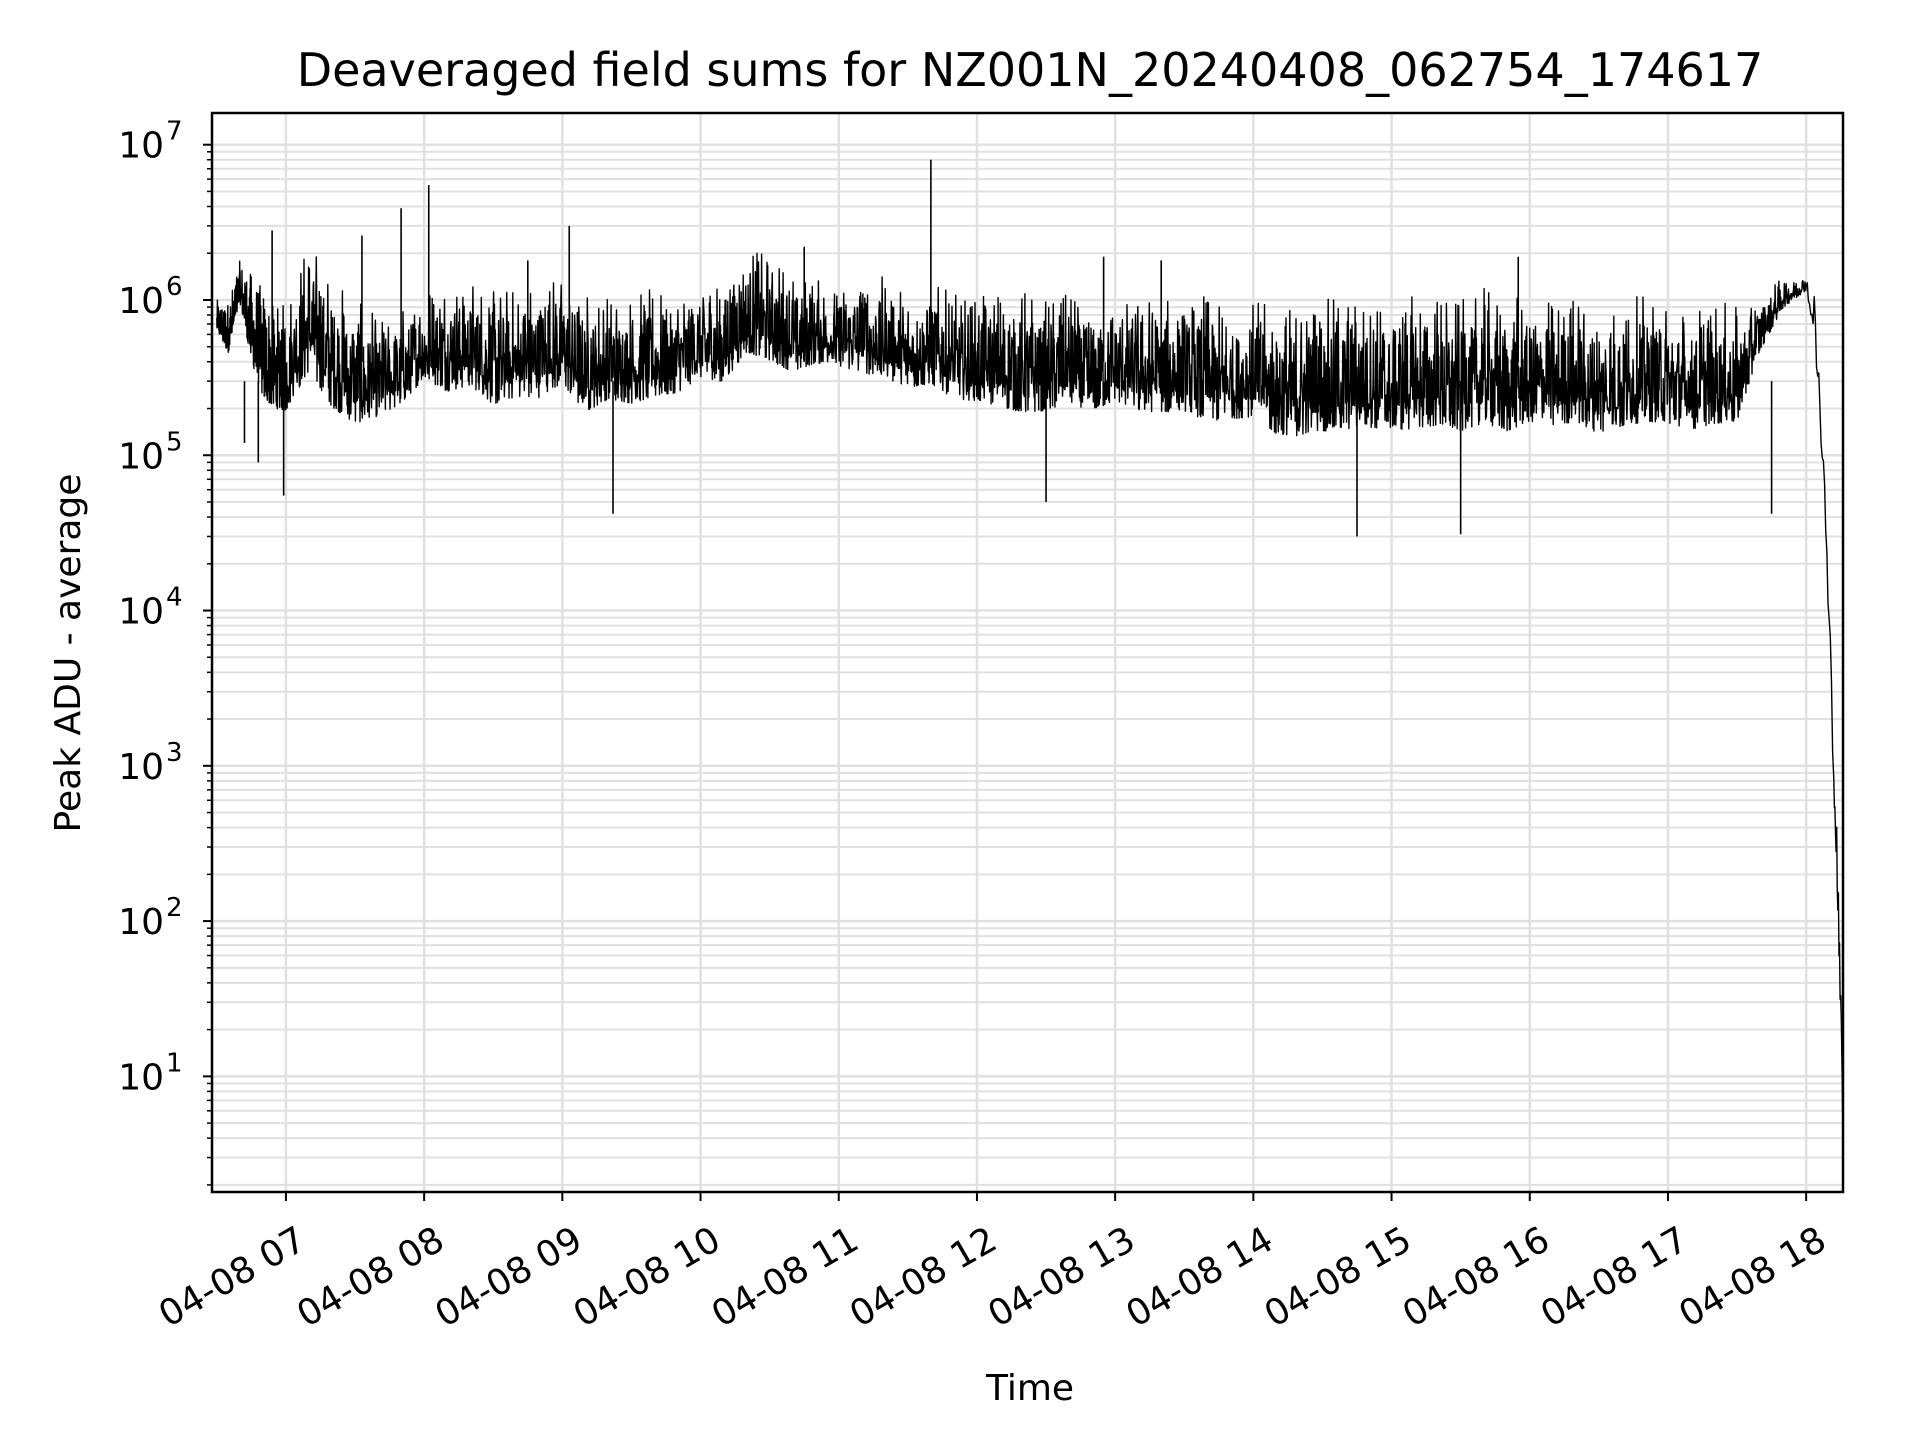 The height and width of the screenshot is (1444, 1920). I want to click on y-tick-exponent: 3, so click(174, 753).